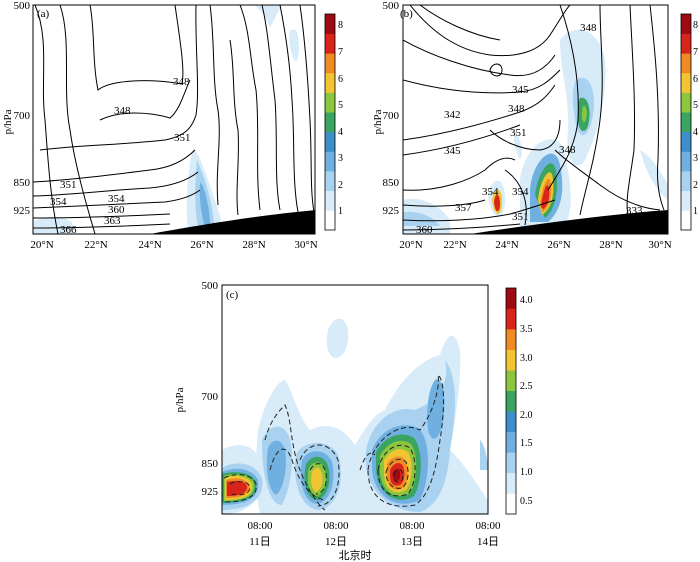  Describe the element at coordinates (355, 416) in the screenshot. I see `panel-c-shading` at that location.